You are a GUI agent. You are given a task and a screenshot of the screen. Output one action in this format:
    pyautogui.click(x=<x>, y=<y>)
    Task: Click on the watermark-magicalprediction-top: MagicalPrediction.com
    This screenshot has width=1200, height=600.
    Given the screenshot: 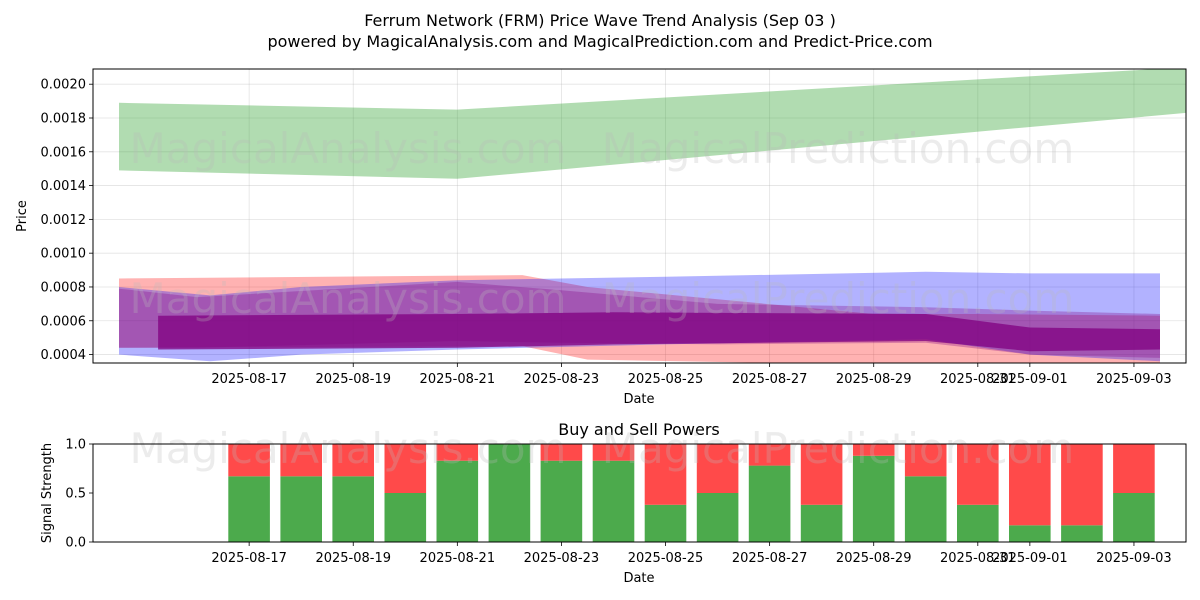 What is the action you would take?
    pyautogui.click(x=838, y=148)
    